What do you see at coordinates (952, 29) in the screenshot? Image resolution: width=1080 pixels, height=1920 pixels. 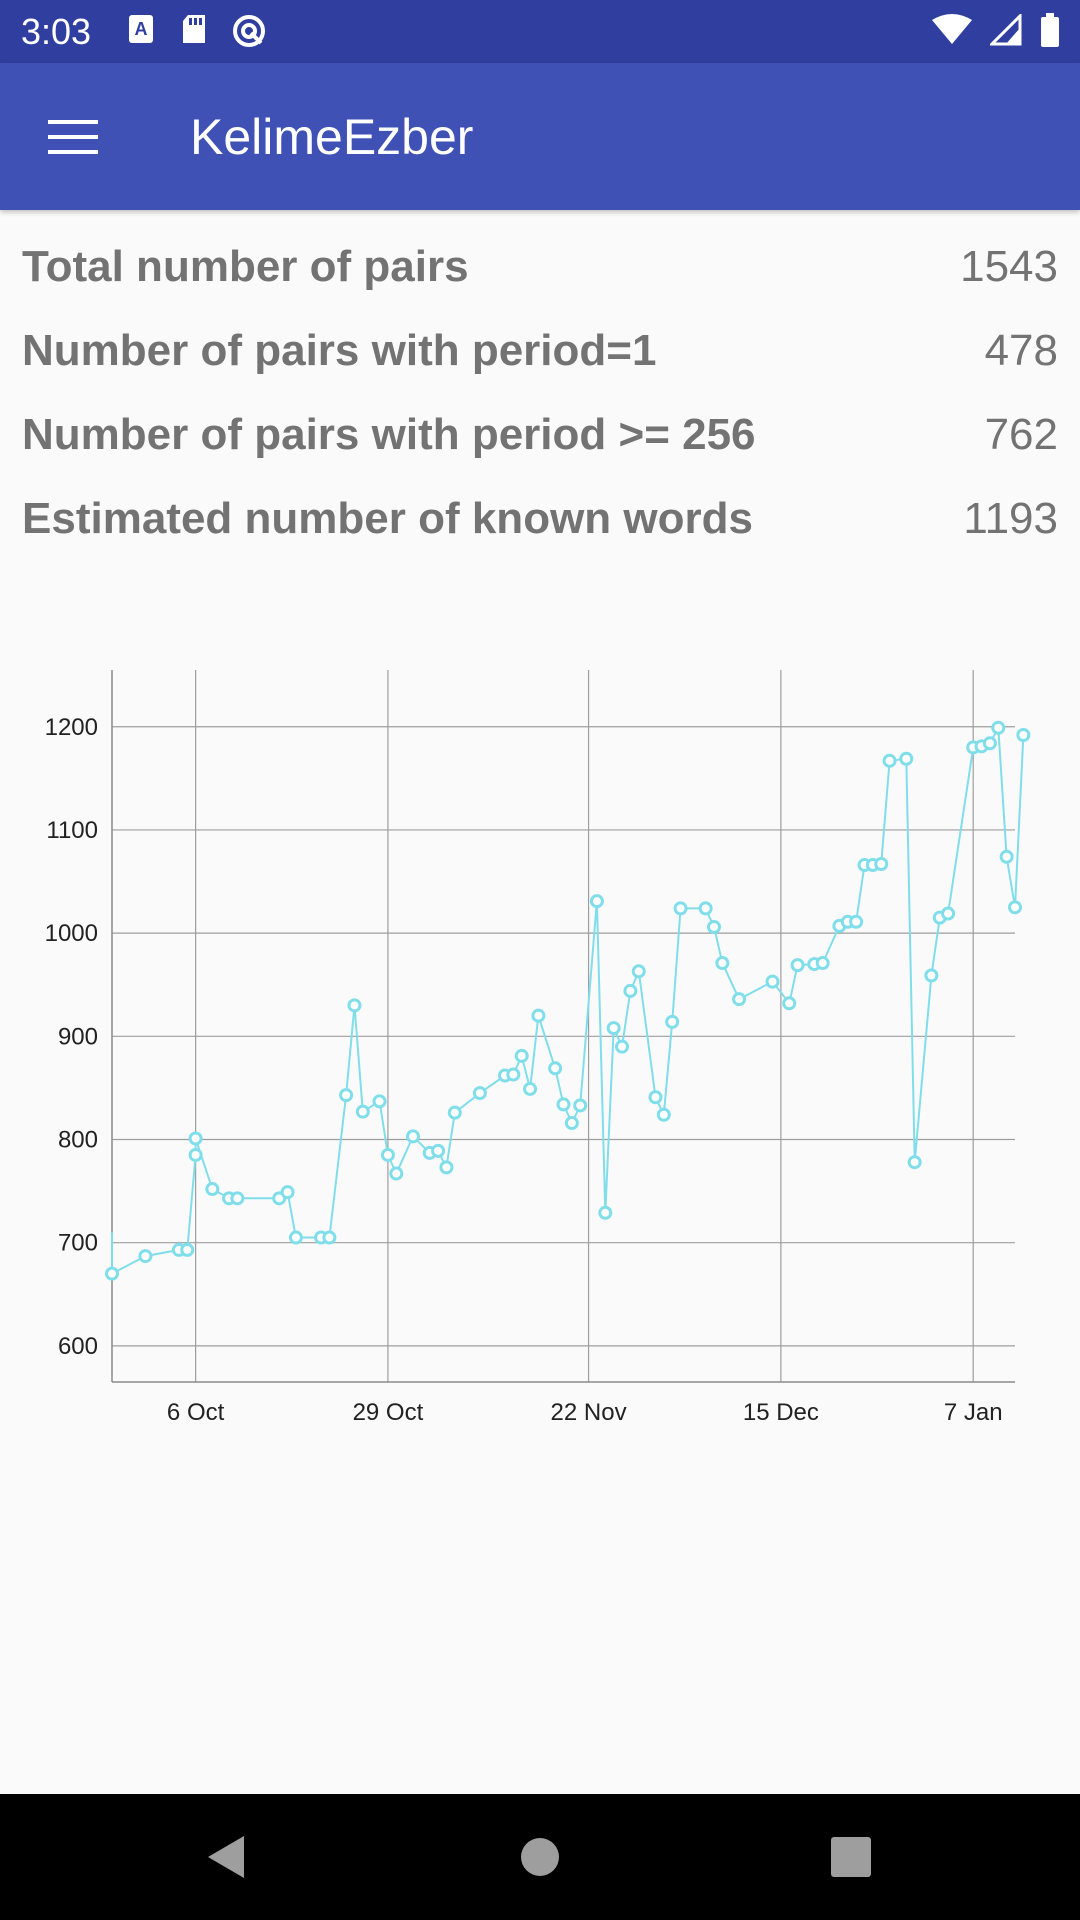 I see `wifi-icon` at bounding box center [952, 29].